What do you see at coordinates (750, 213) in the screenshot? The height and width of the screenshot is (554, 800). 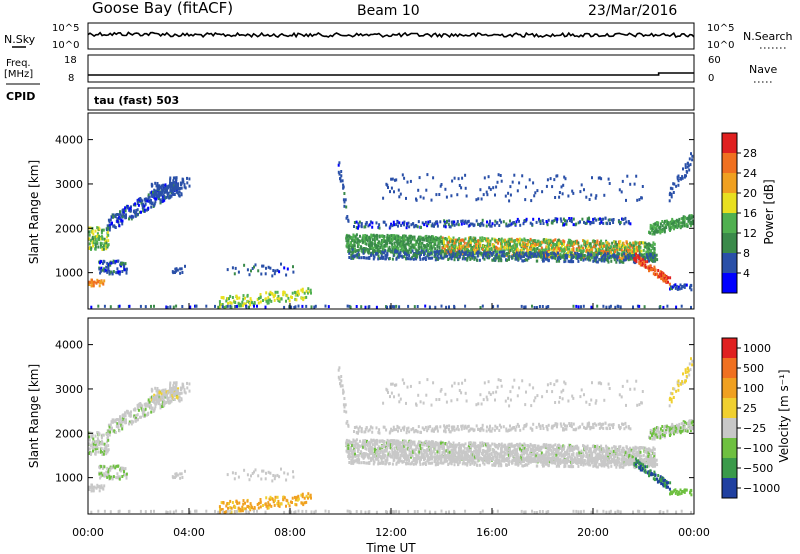 I see `colorbar-tick-label: 16` at bounding box center [750, 213].